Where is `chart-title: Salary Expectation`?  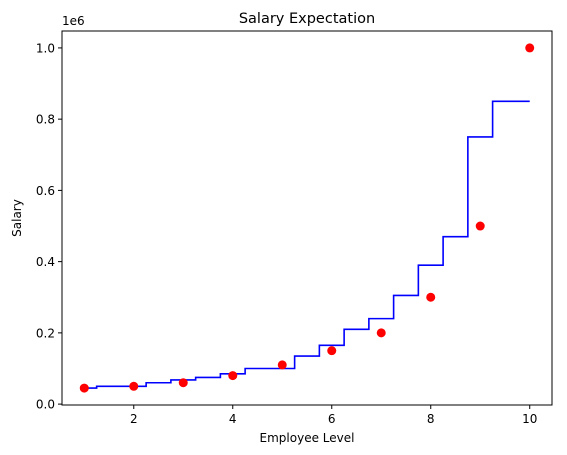 chart-title: Salary Expectation is located at coordinates (307, 19).